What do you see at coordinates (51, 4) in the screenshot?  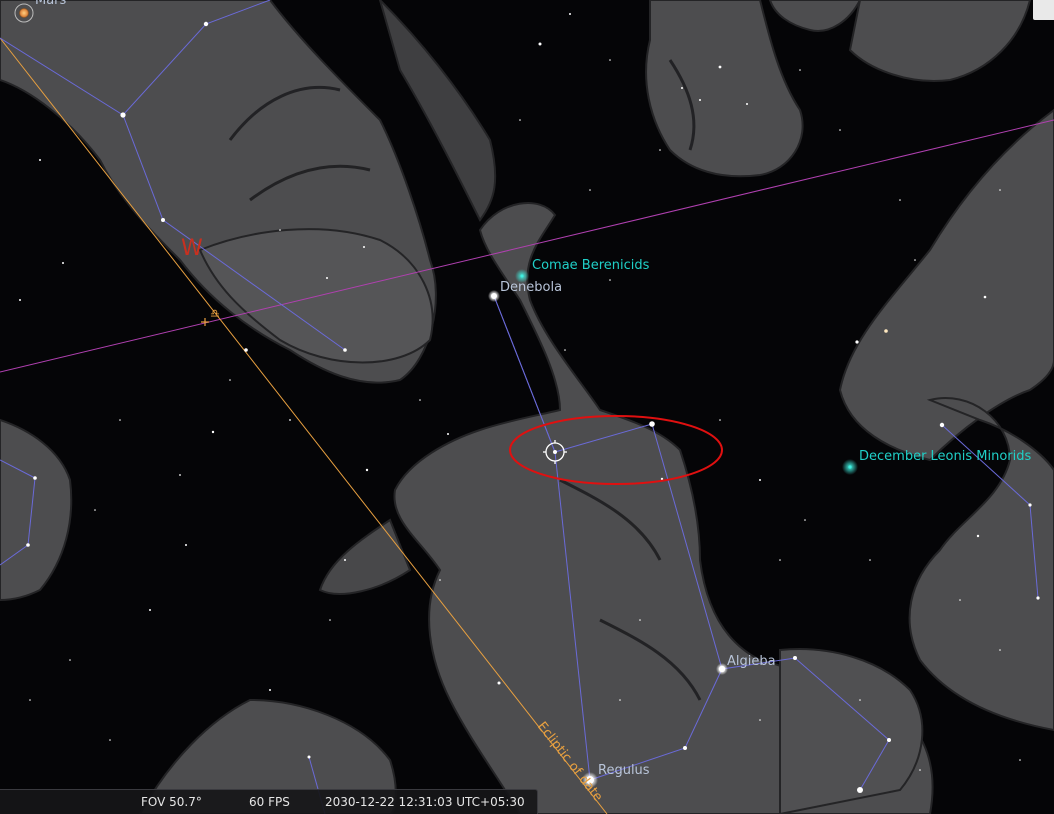 I see `mars-label: Mars` at bounding box center [51, 4].